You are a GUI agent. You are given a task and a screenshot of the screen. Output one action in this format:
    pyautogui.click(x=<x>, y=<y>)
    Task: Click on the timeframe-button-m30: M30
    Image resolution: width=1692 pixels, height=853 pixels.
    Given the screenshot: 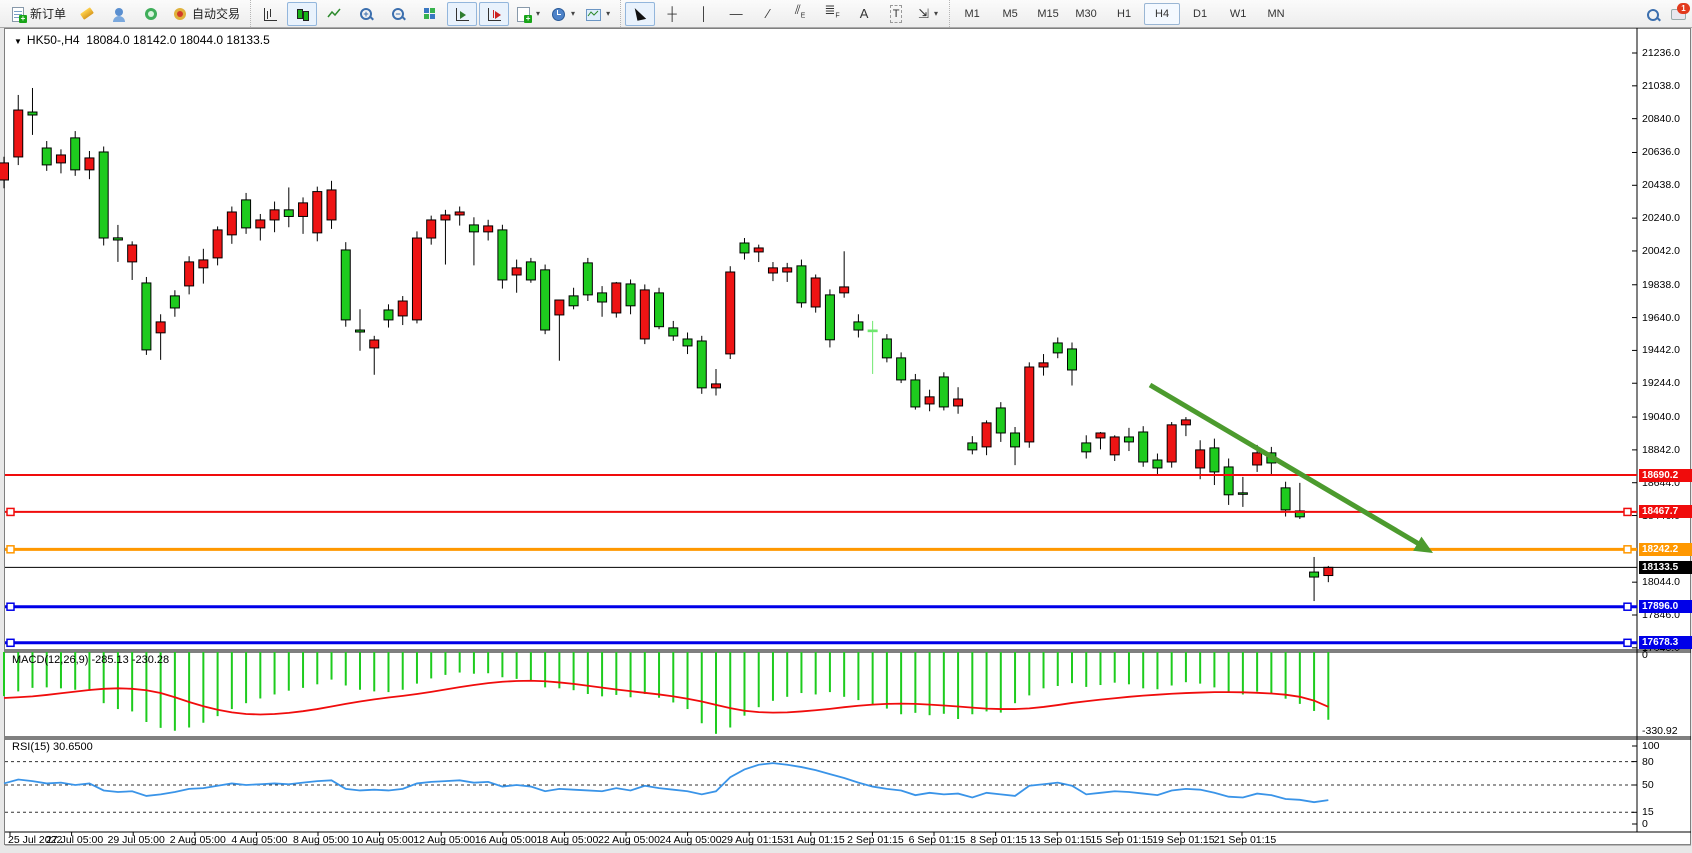 What is the action you would take?
    pyautogui.click(x=1086, y=13)
    